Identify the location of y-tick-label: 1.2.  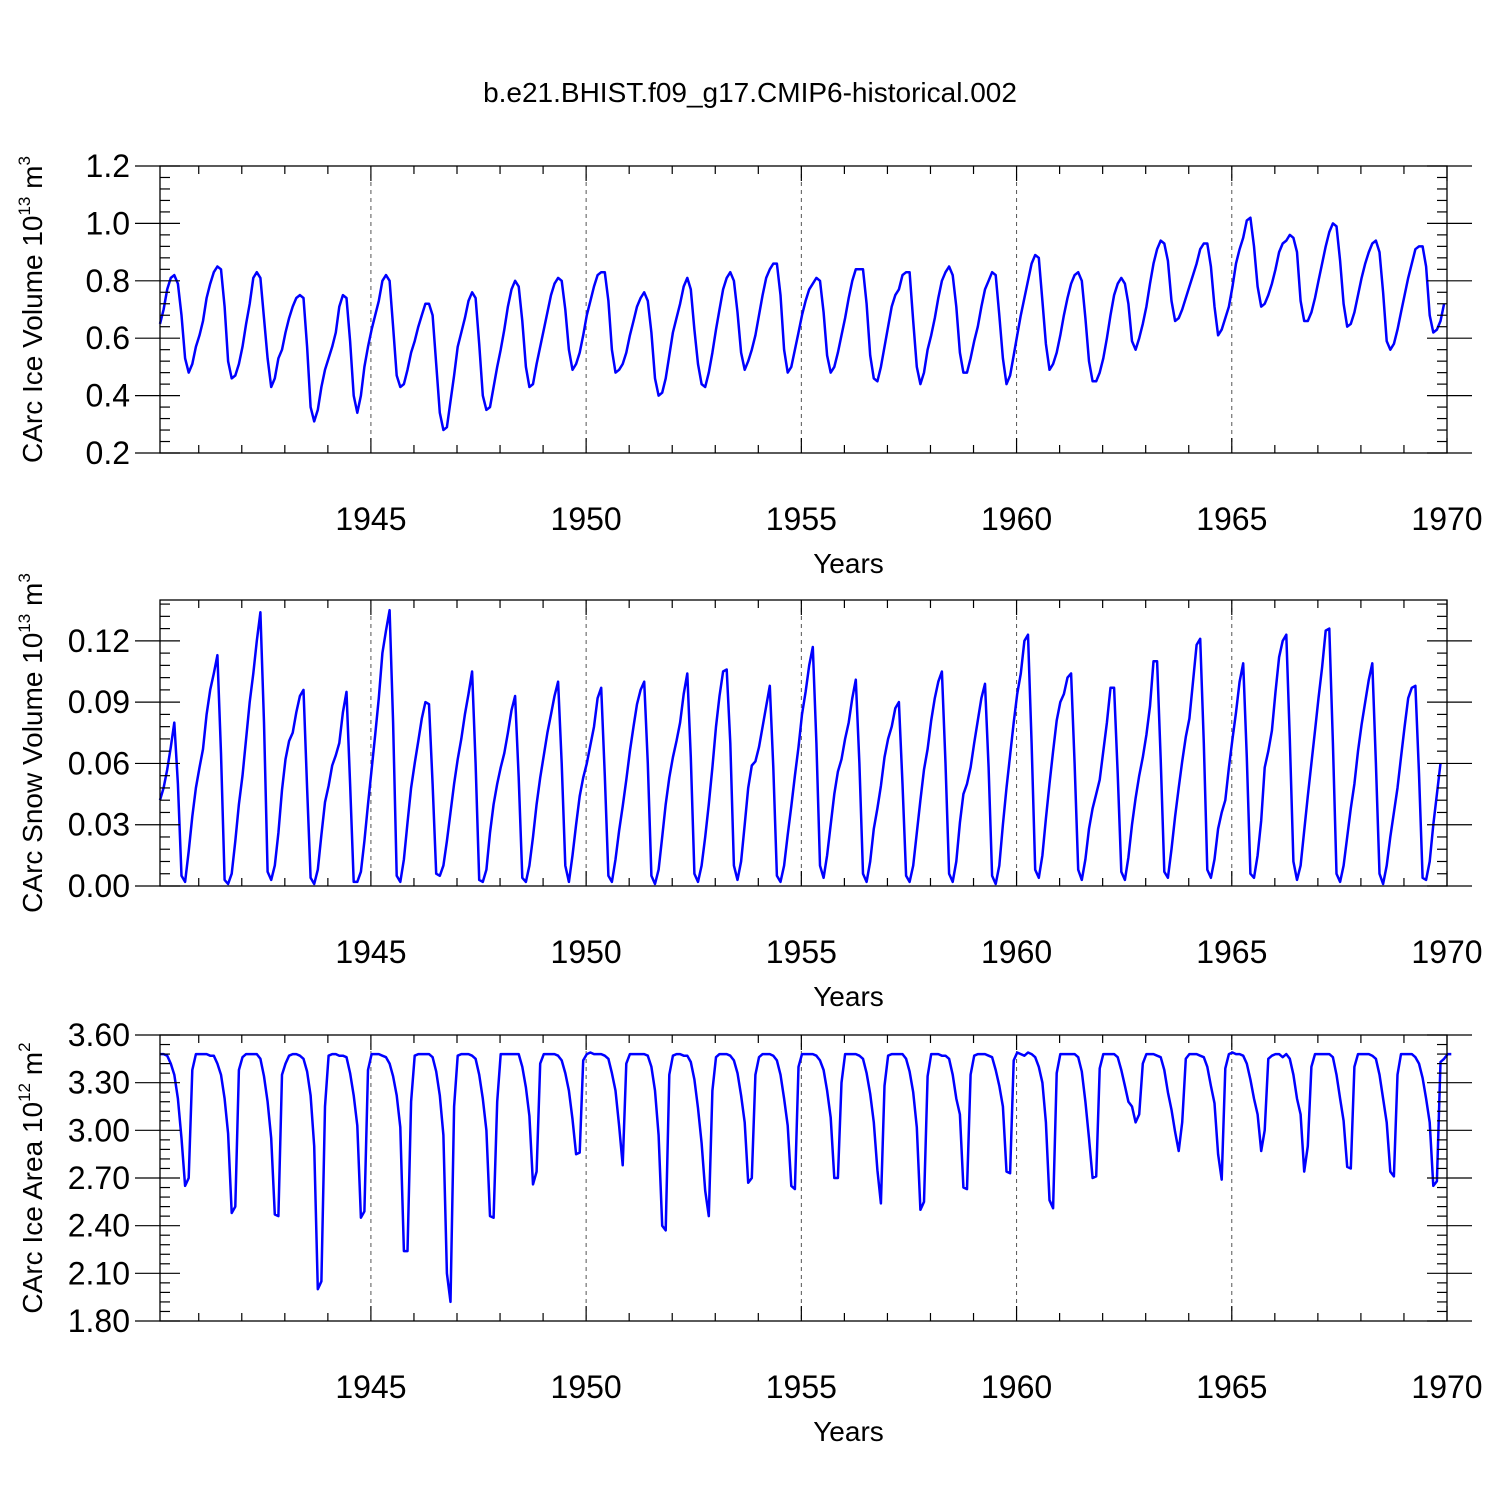
(108, 166).